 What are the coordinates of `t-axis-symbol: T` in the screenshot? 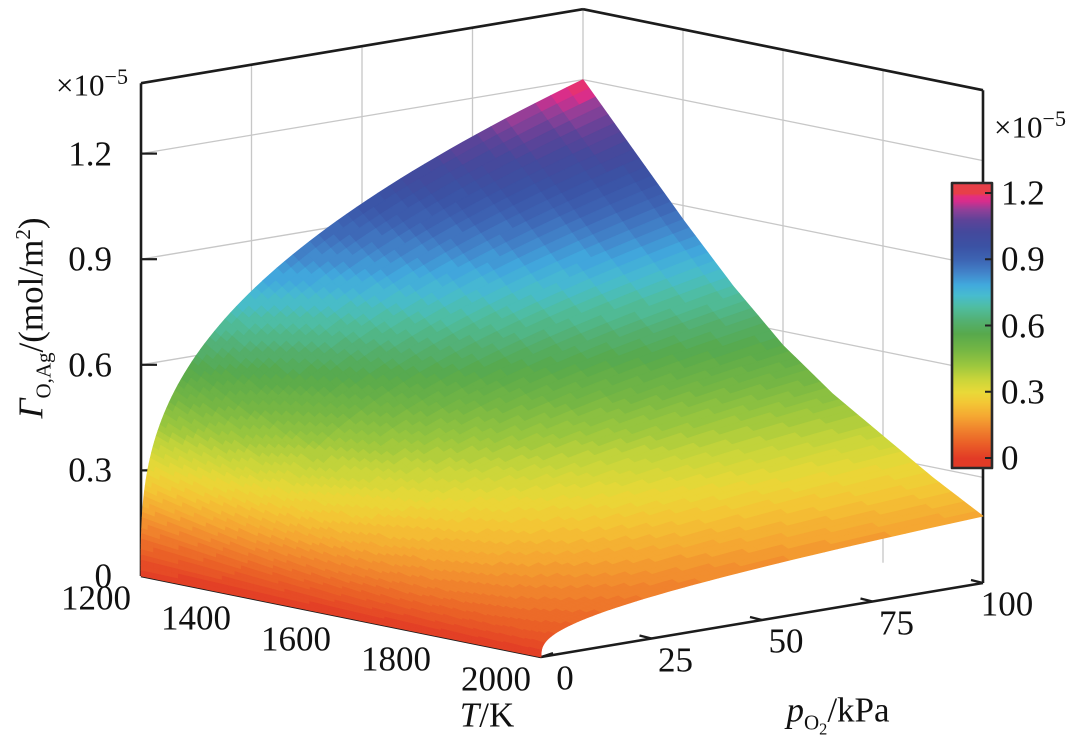 It's located at (469, 715).